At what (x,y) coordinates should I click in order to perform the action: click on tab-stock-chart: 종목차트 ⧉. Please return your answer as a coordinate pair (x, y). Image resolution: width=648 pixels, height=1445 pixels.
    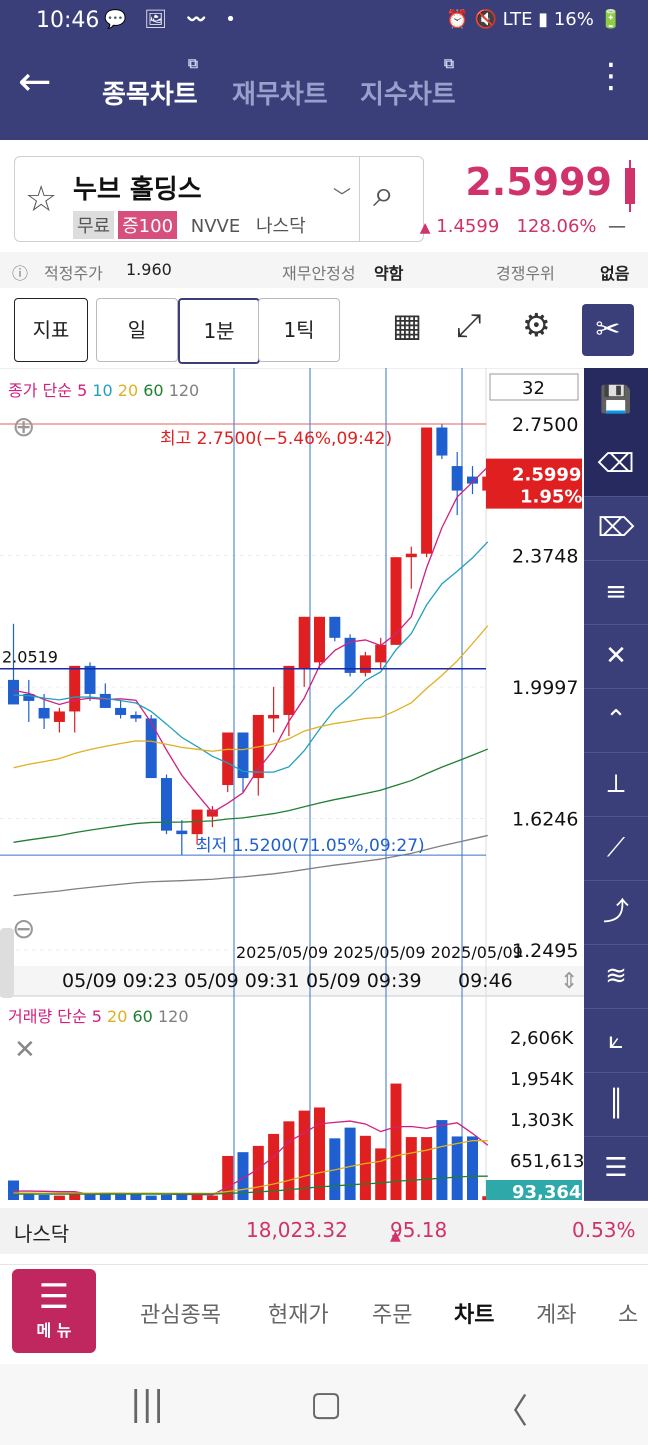
    Looking at the image, I should click on (150, 83).